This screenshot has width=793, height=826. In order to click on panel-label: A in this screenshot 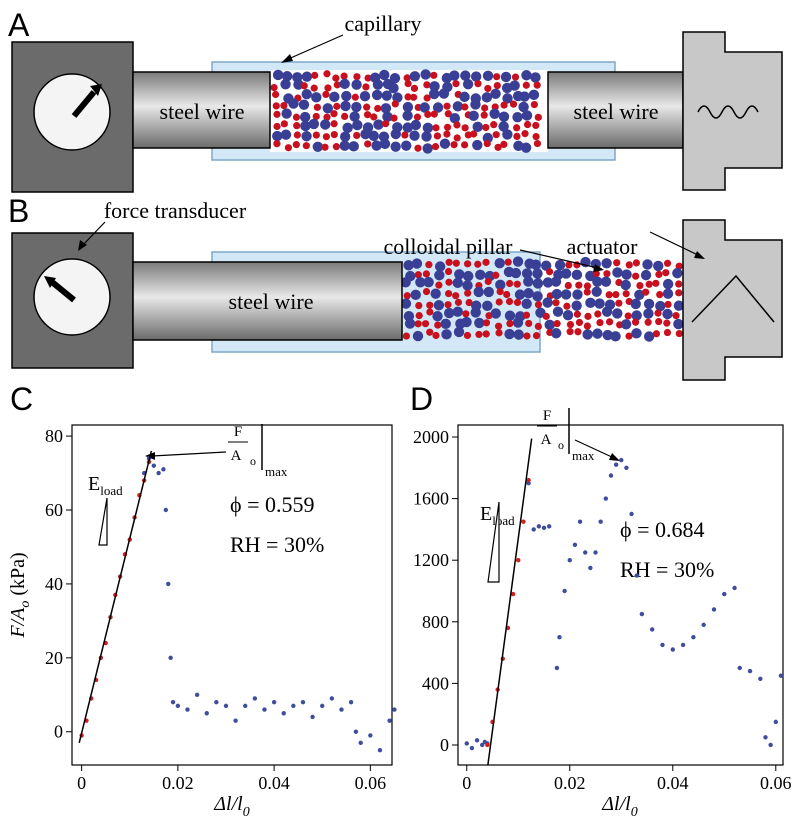, I will do `click(19, 25)`.